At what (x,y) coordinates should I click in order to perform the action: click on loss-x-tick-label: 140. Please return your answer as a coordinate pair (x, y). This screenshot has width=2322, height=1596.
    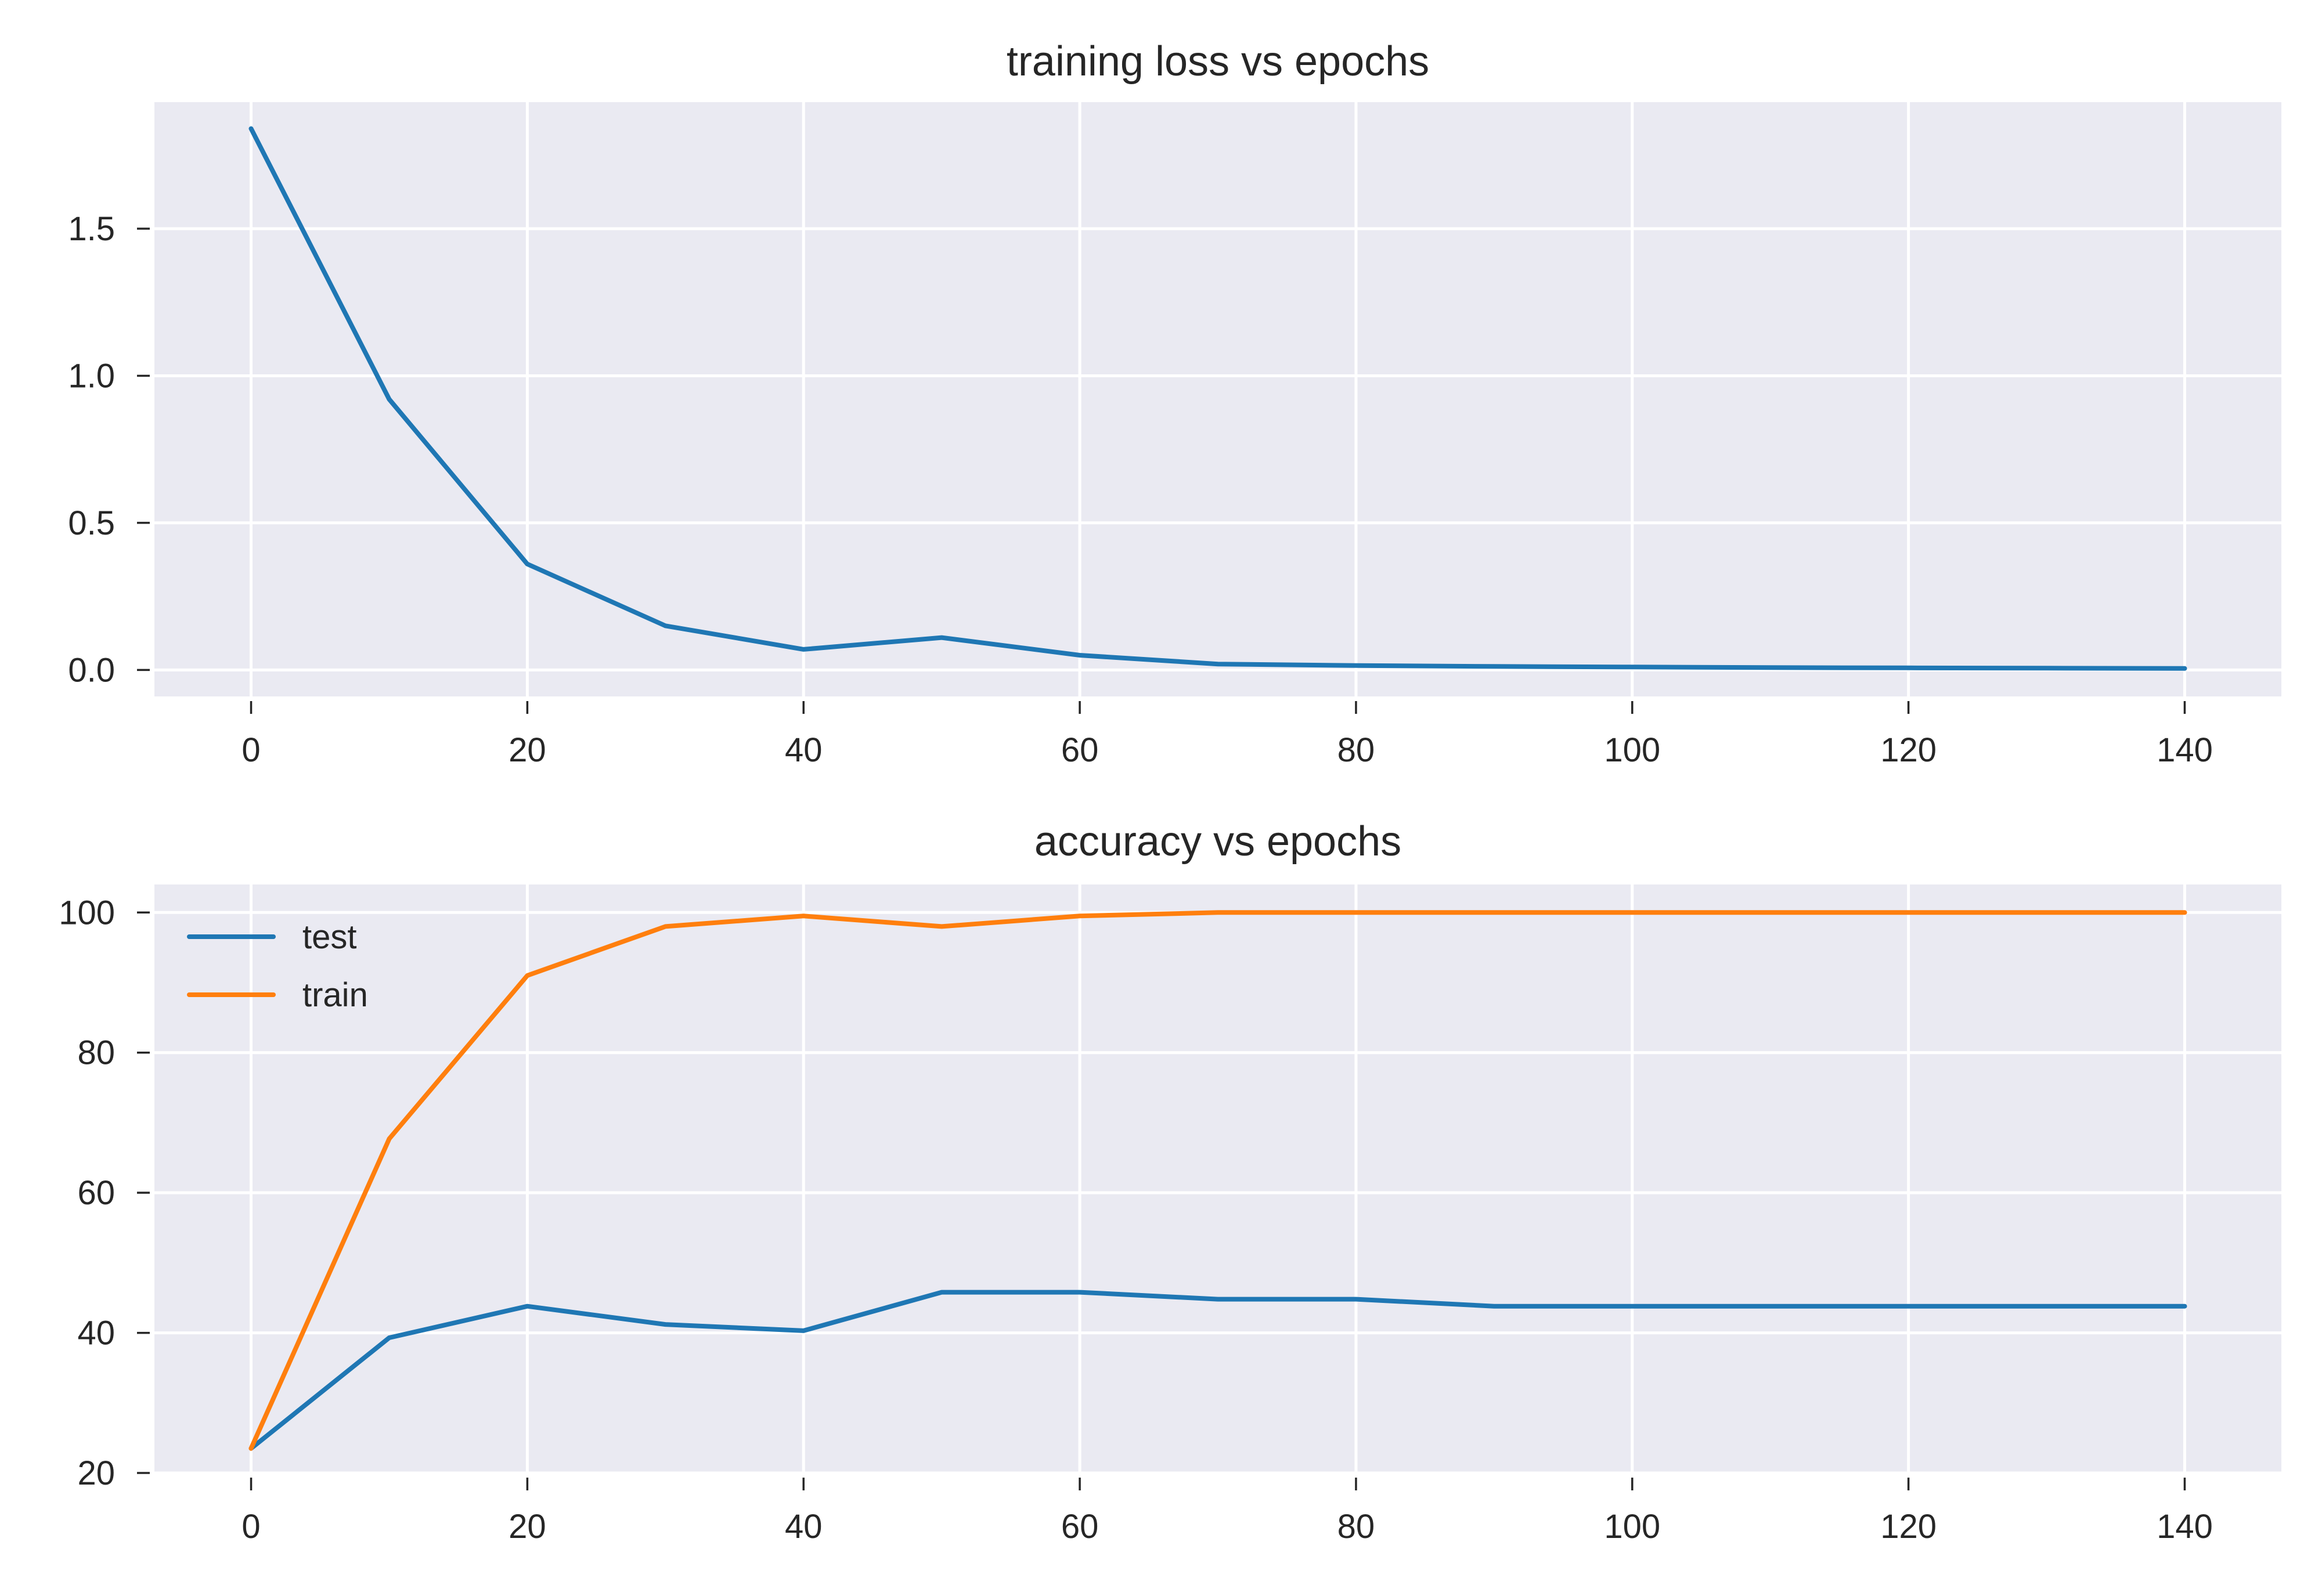
    Looking at the image, I should click on (2185, 750).